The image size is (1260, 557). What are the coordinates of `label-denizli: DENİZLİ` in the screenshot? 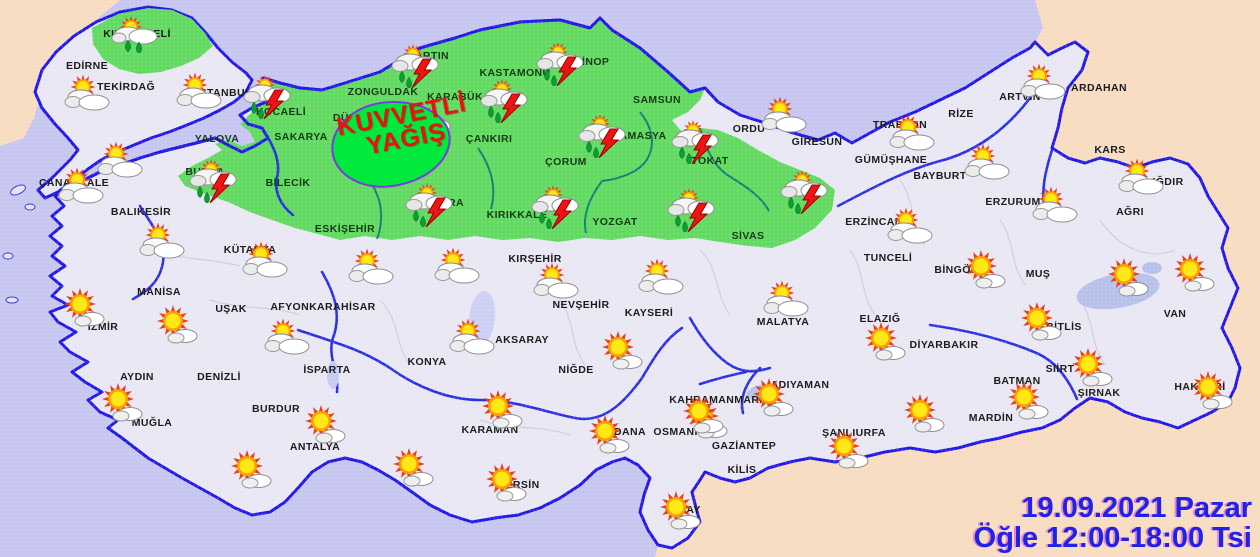 It's located at (219, 377).